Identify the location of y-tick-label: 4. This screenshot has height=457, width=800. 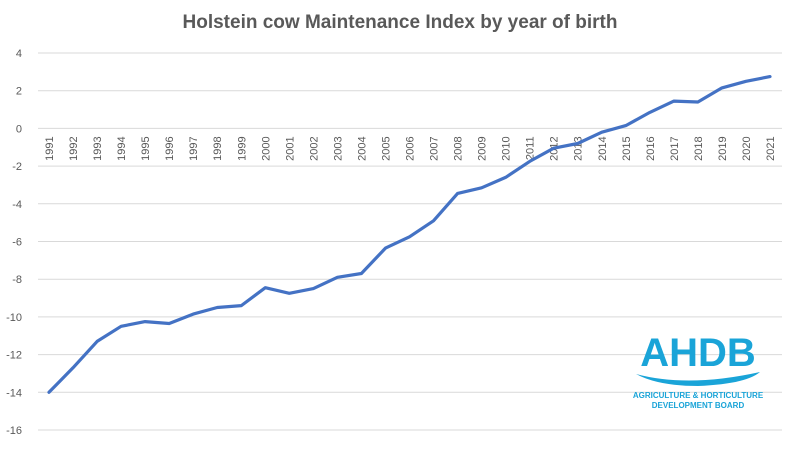
(19, 54).